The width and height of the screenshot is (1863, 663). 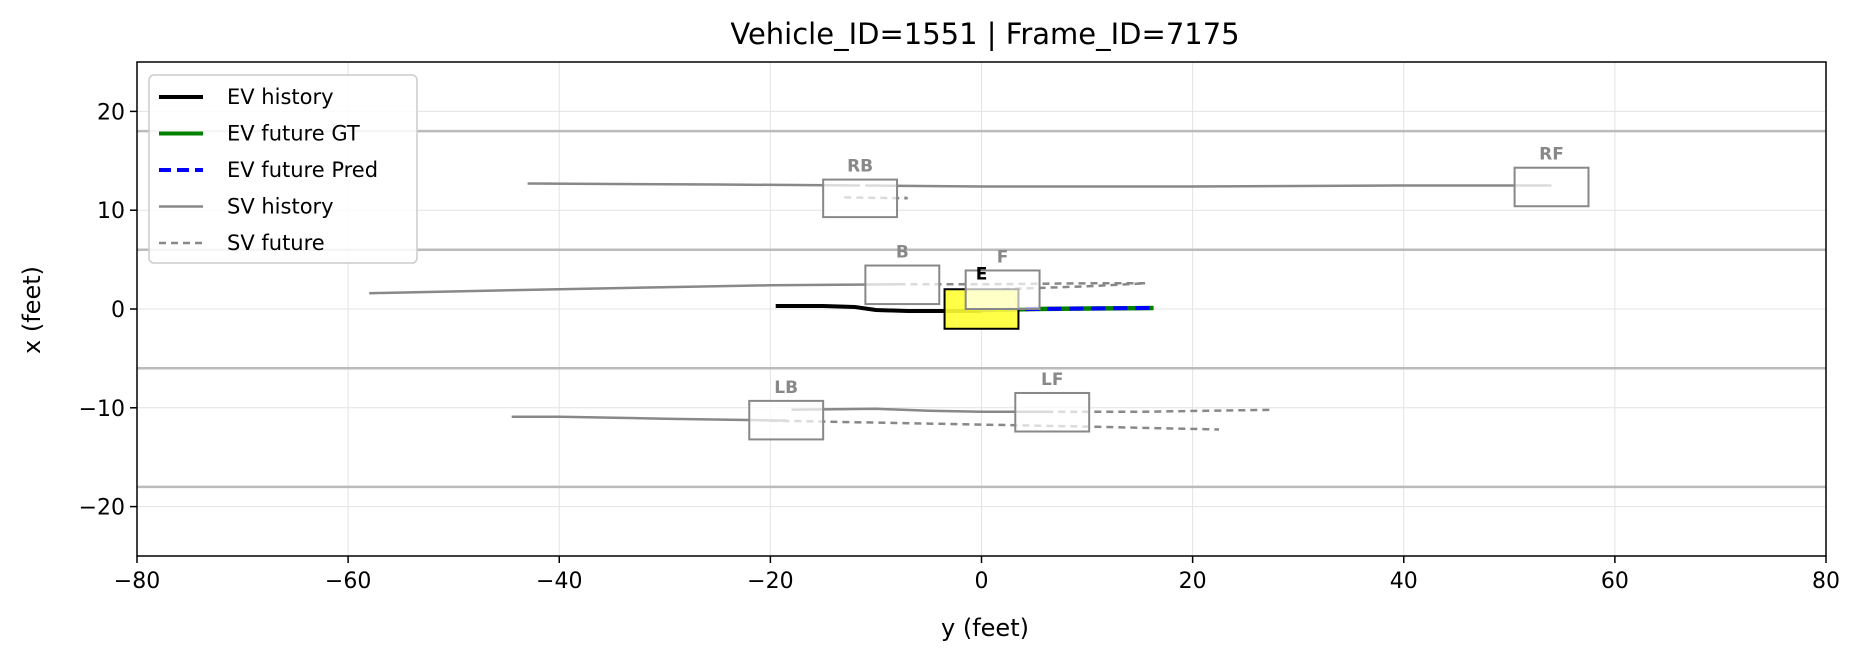 I want to click on y-tick-label: −20, so click(x=102, y=508).